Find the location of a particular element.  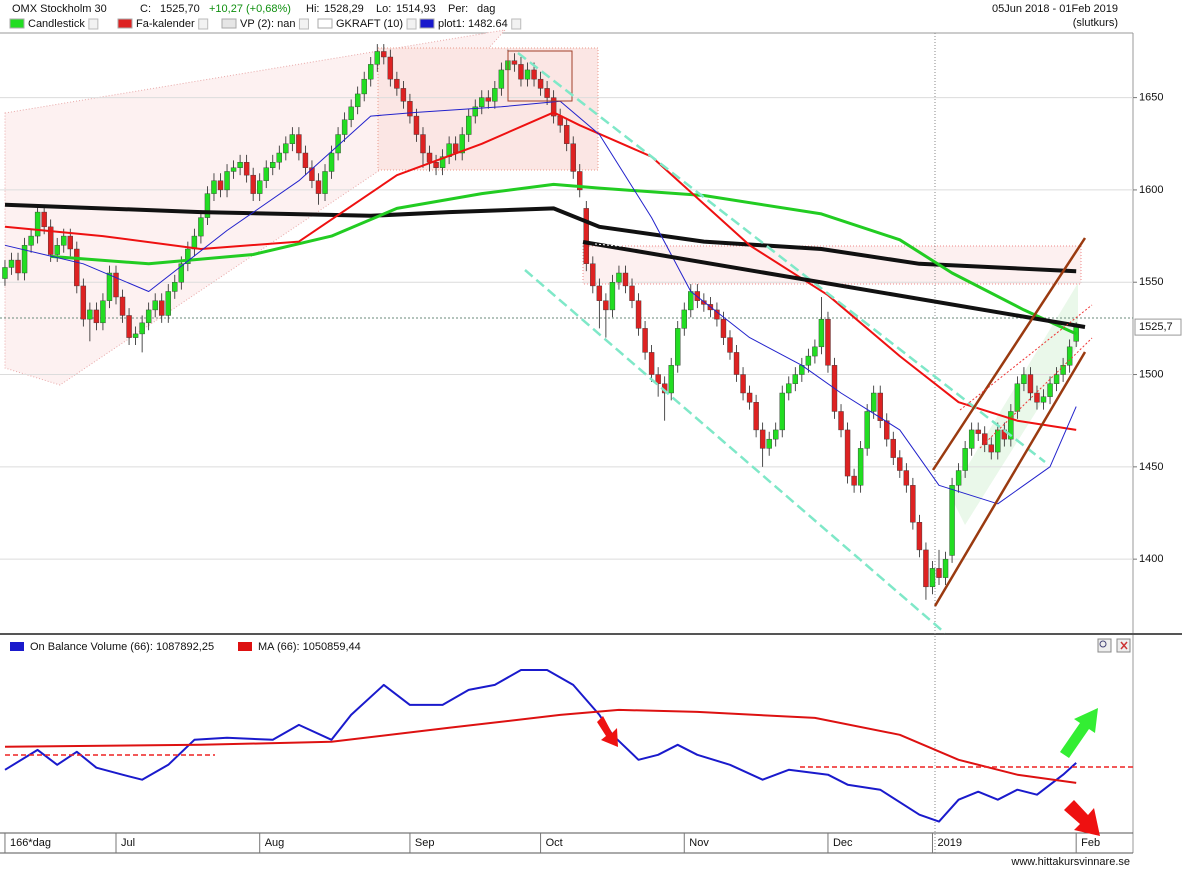

chart-title: OMX Stockholm 30 is located at coordinates (59, 9).